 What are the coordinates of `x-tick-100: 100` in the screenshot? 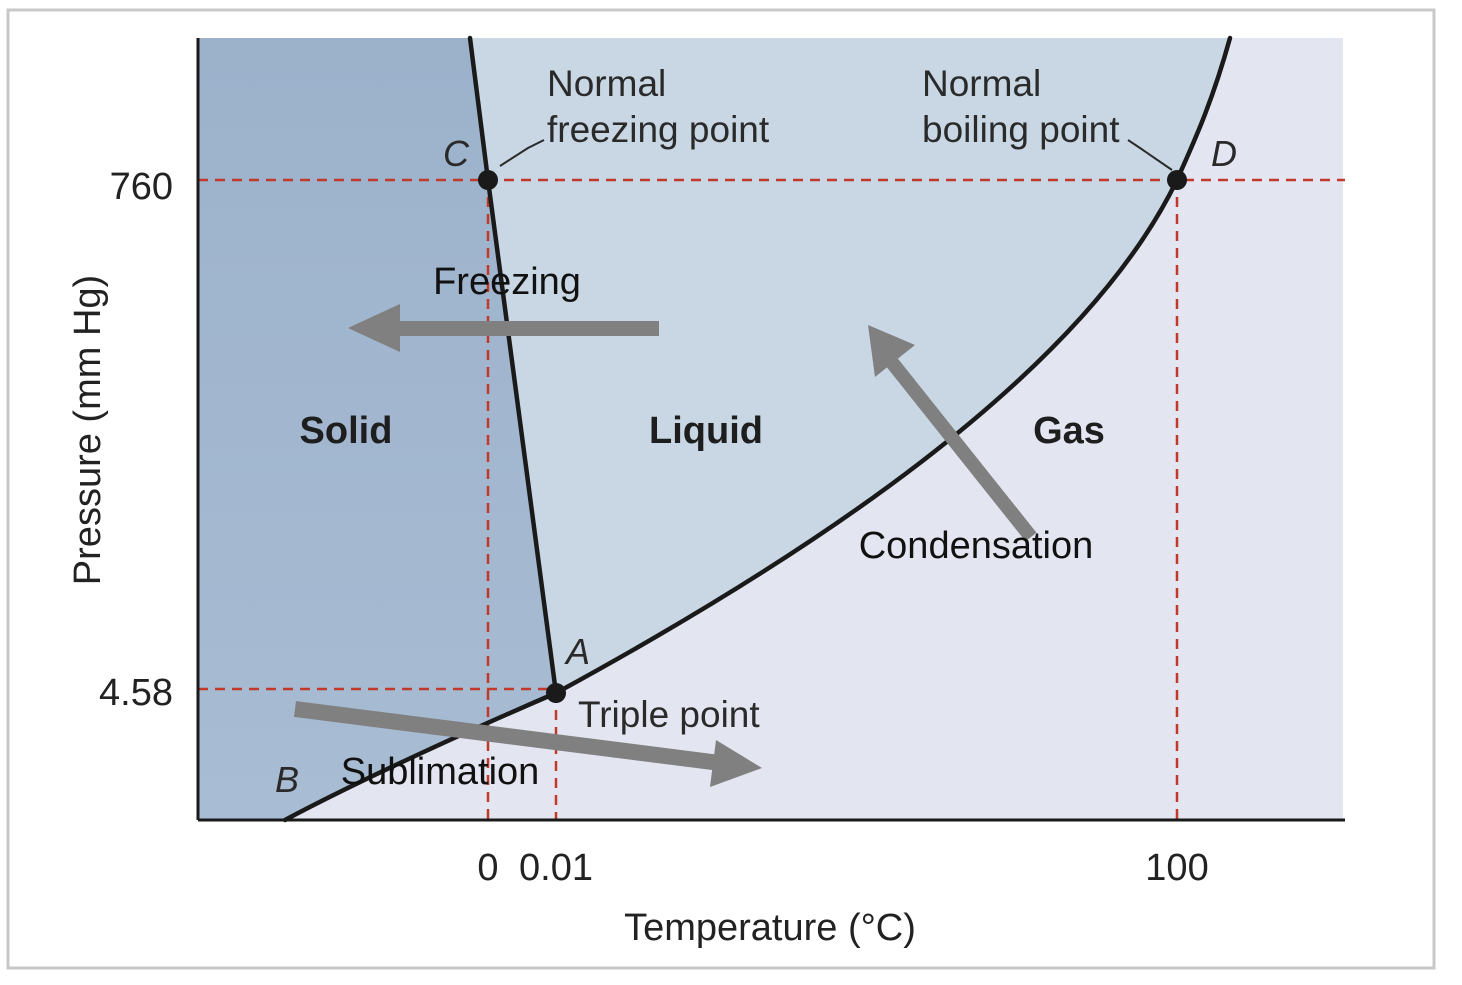 It's located at (1176, 868).